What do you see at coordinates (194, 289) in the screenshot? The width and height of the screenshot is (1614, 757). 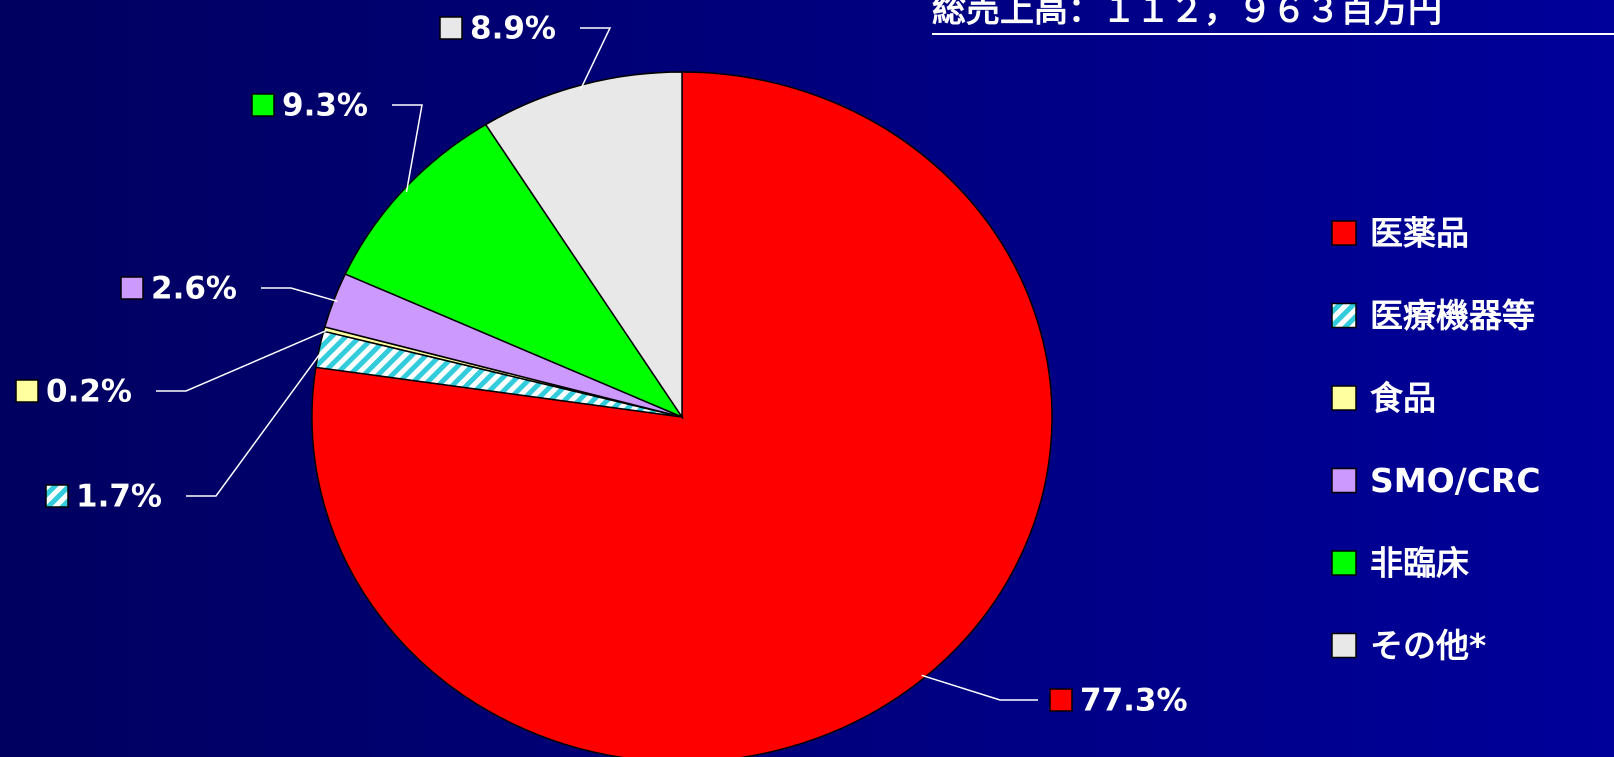 I see `data-label: 2.6%` at bounding box center [194, 289].